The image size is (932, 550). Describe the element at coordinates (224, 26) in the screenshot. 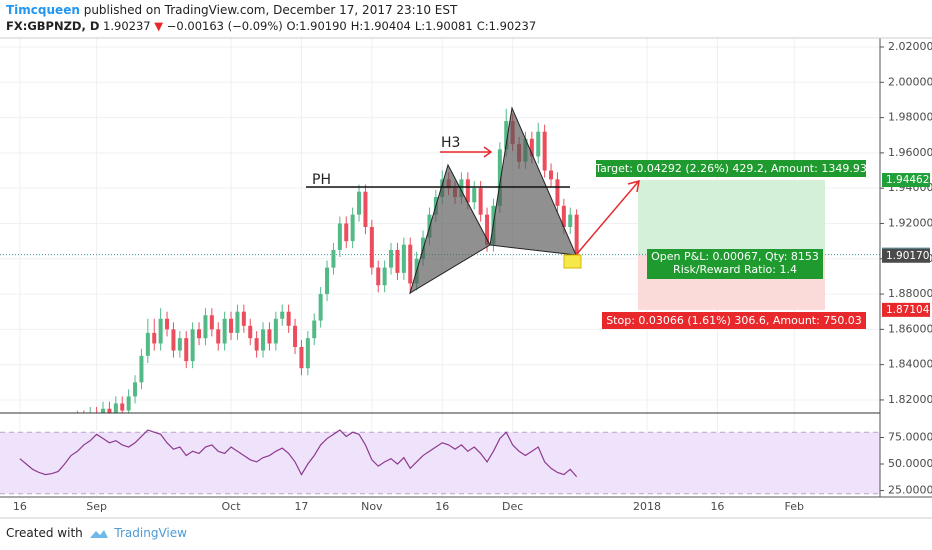

I see `change: −0.00163 (−0.09%)` at that location.